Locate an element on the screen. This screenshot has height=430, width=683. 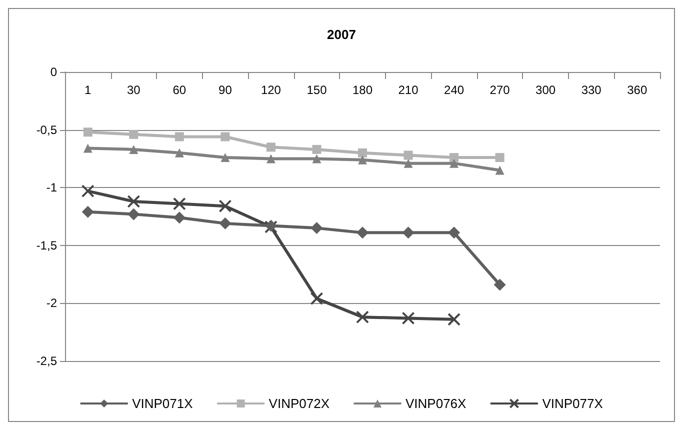
x-tick-label: 60 is located at coordinates (179, 90).